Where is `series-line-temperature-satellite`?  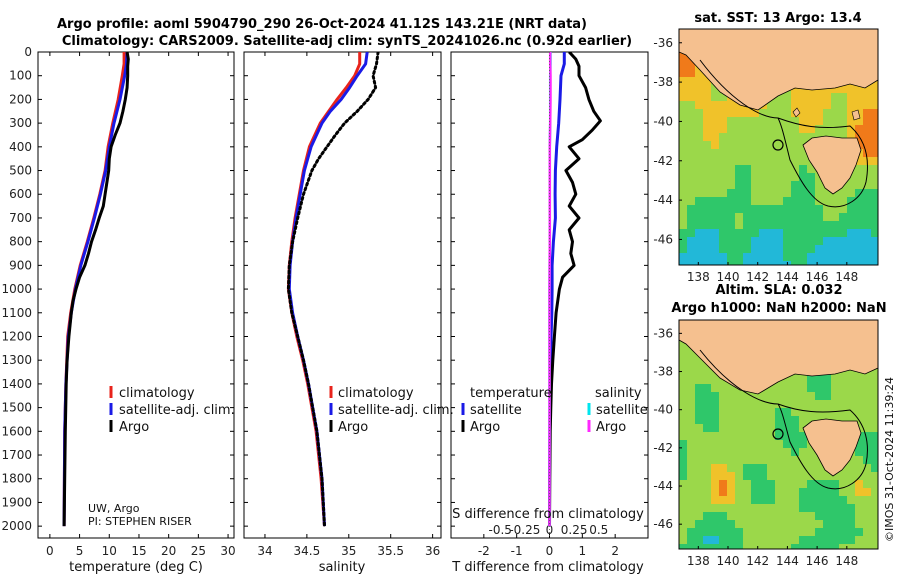 series-line-temperature-satellite is located at coordinates (557, 289).